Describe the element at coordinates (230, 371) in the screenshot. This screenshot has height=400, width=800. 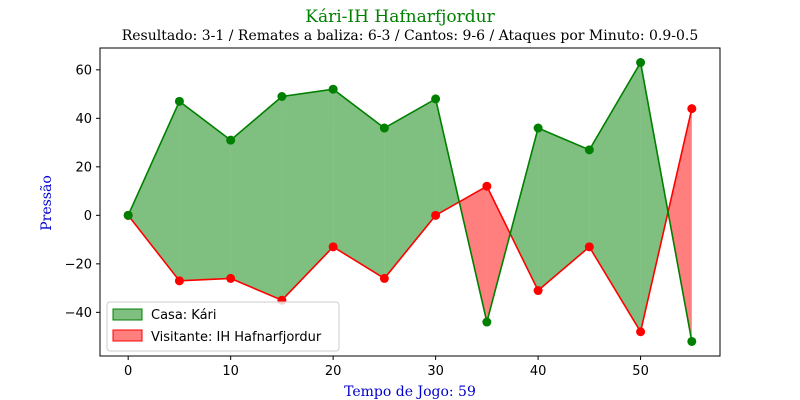
I see `x-tick-label: 10` at that location.